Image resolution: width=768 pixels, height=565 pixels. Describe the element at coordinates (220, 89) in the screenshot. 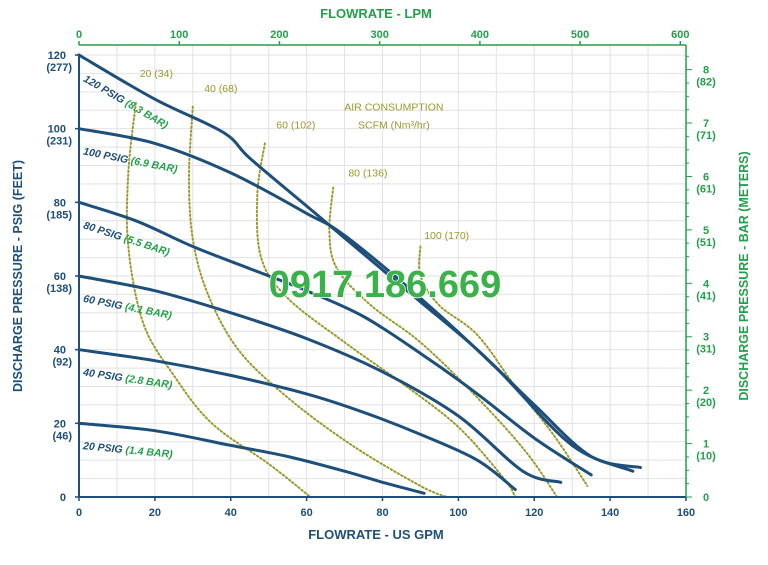

I see `air-consumption-line-label: 40 (68)` at that location.